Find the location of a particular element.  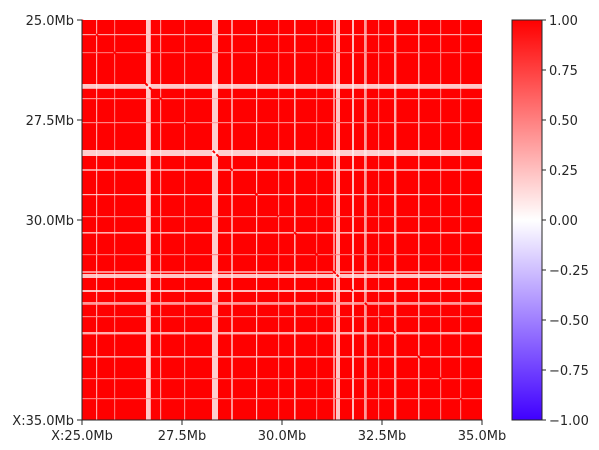

colorbar-tick-label: −0.75 is located at coordinates (569, 371).